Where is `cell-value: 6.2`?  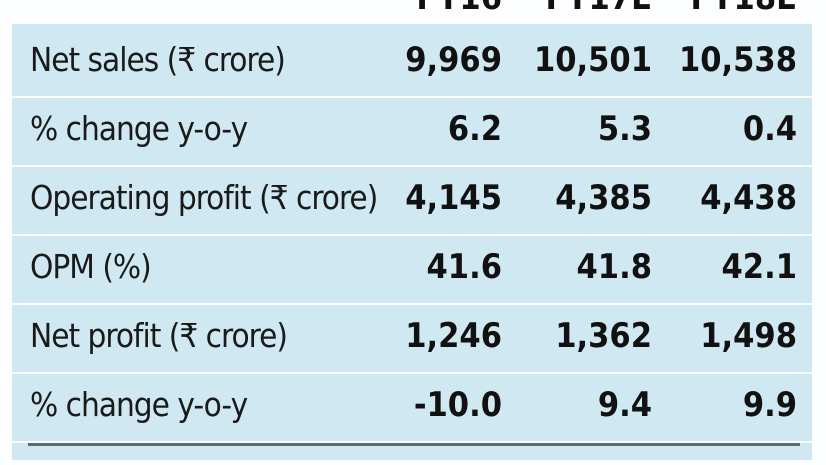 cell-value: 6.2 is located at coordinates (474, 129).